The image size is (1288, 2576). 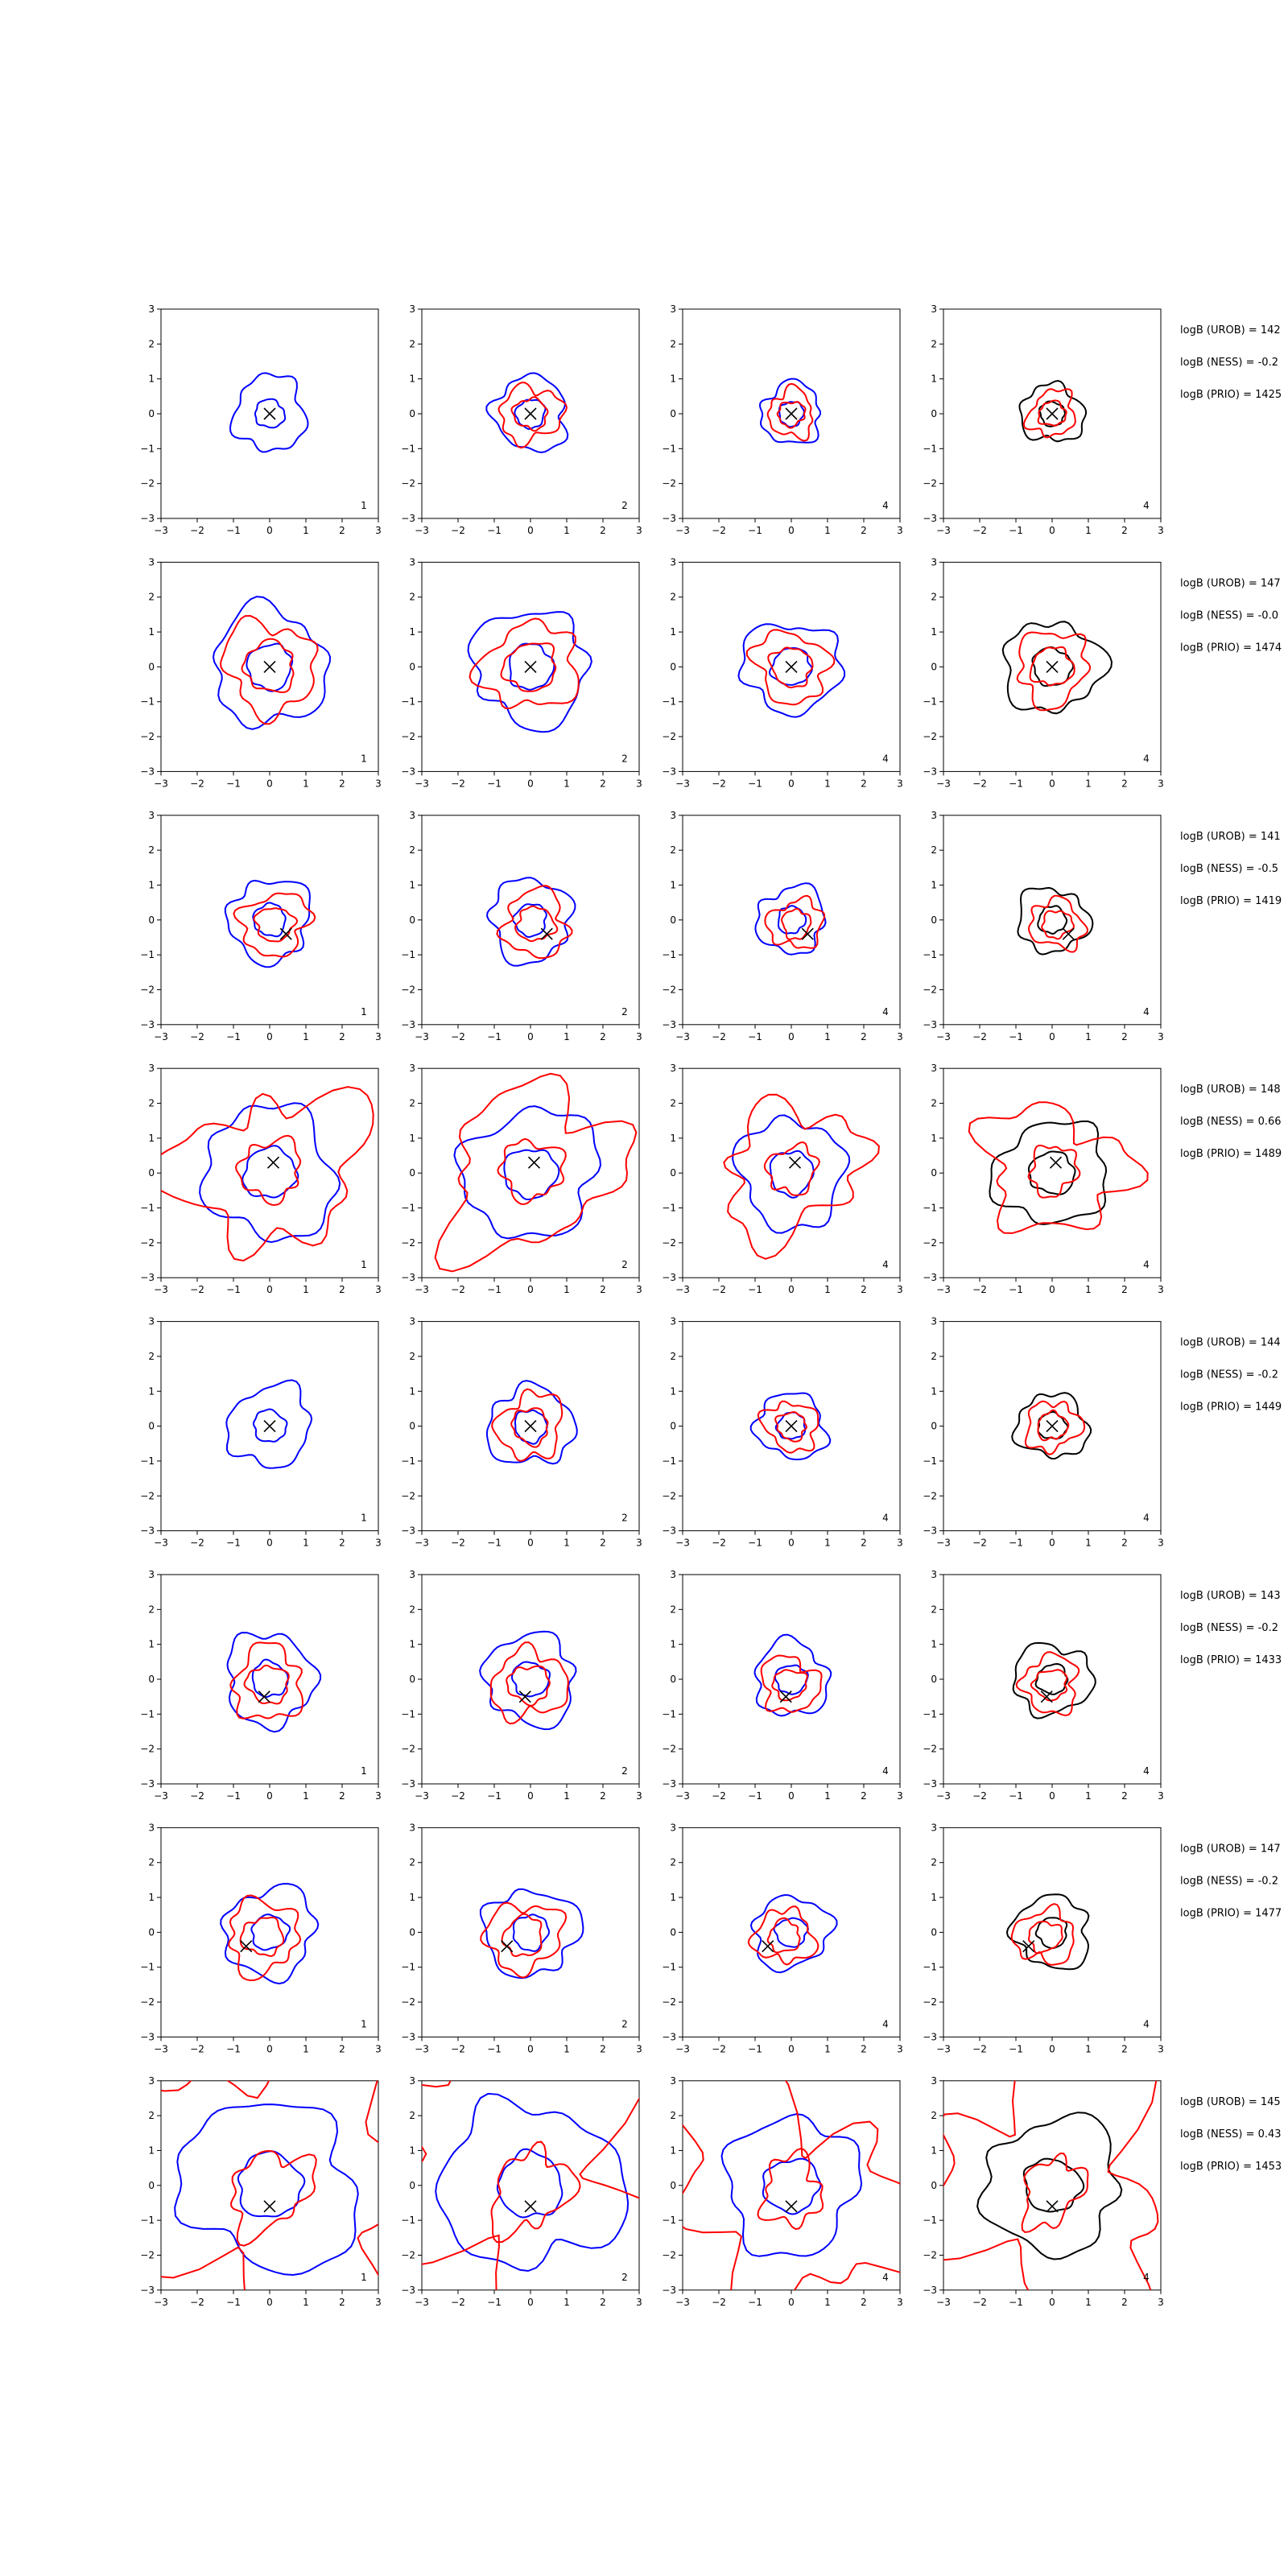 I want to click on panel-r5-c3: −3−3 −2 −2 −1 −1 0 0 1 1 2 2 3 3 4, so click(x=782, y=1432).